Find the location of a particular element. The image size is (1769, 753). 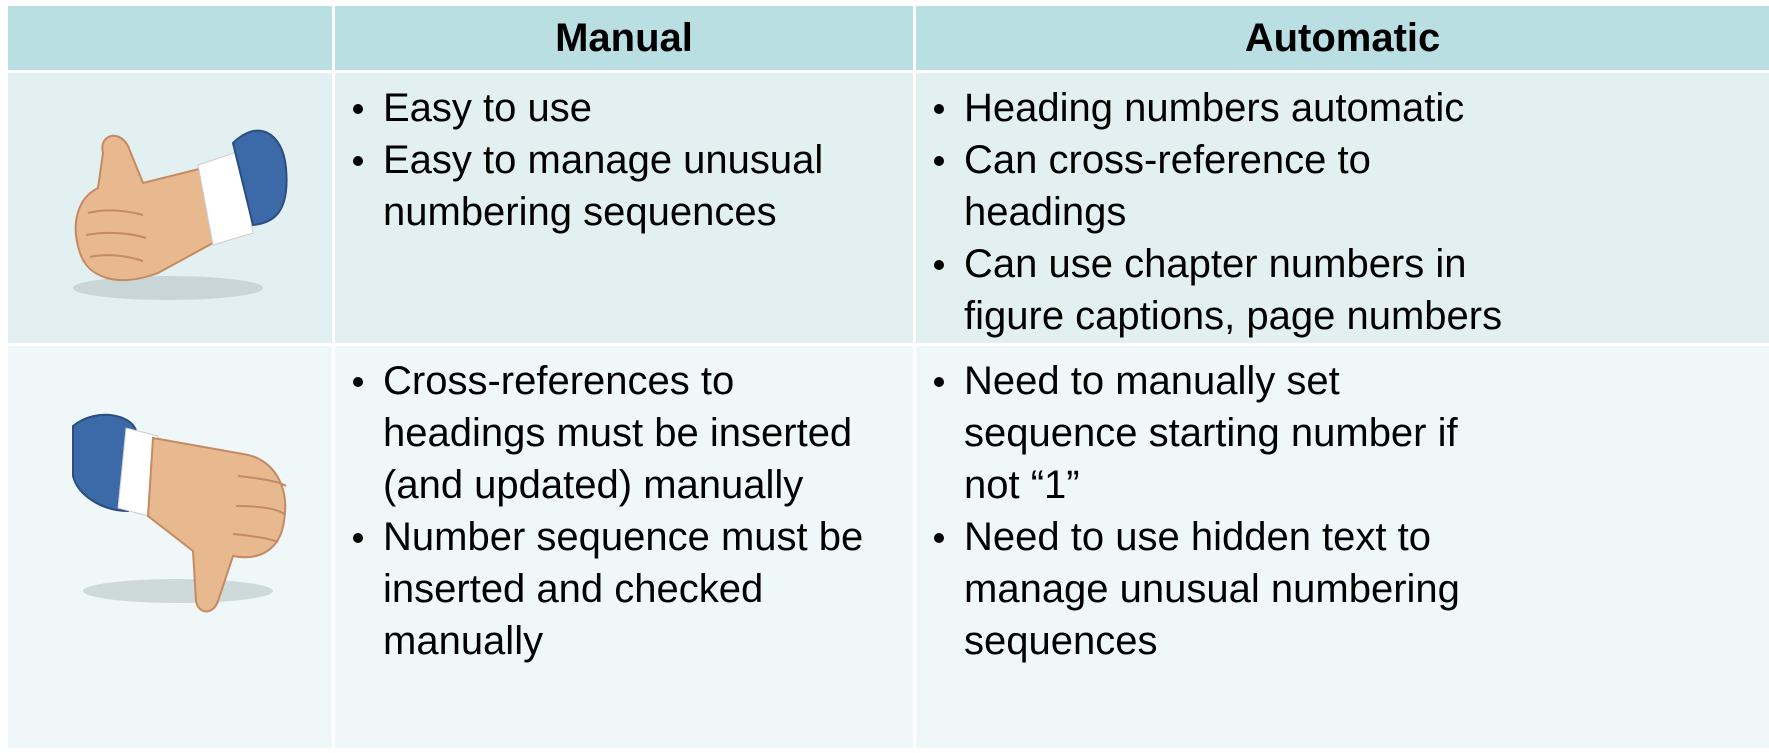

bullet-text: figure captions, page numbers is located at coordinates (1233, 316).